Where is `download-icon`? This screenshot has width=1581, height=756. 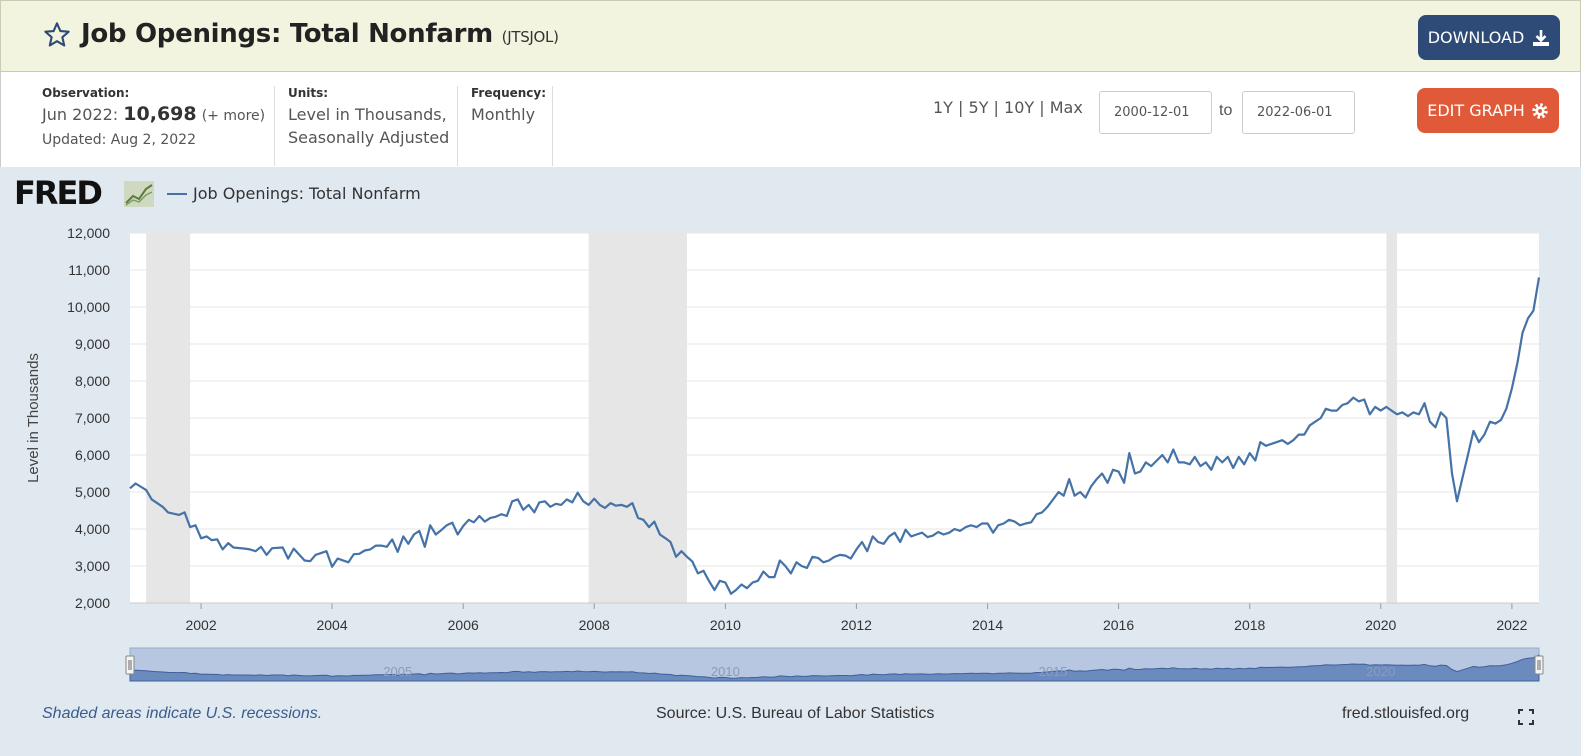 download-icon is located at coordinates (1541, 37).